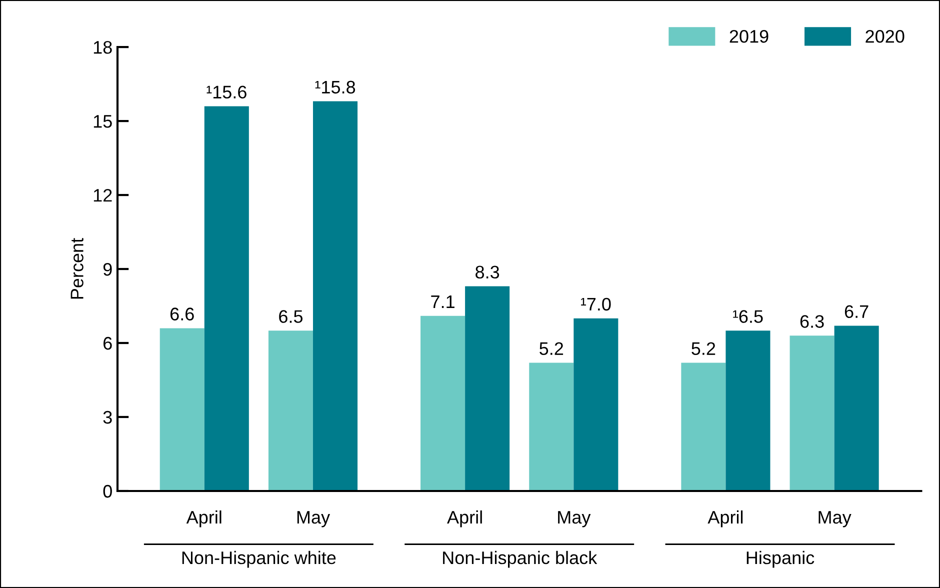 This screenshot has height=588, width=940. I want to click on y-tick-label: 18, so click(103, 47).